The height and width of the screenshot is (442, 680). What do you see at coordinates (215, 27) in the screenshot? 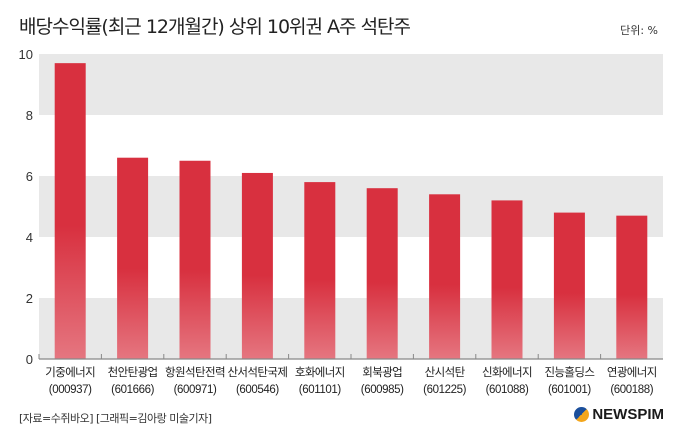
I see `chart-title: 배당수익률(최근 12개월간) 상위 10위권 A주 석탄주` at bounding box center [215, 27].